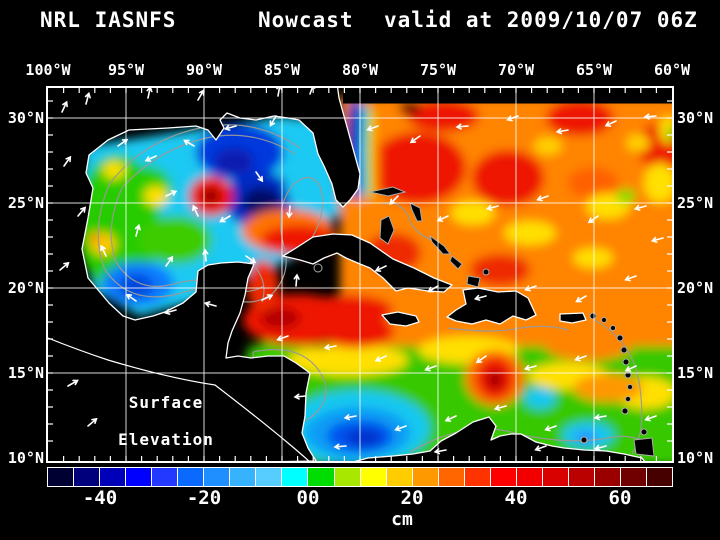  Describe the element at coordinates (620, 498) in the screenshot. I see `colorbar-label-60: 60` at that location.